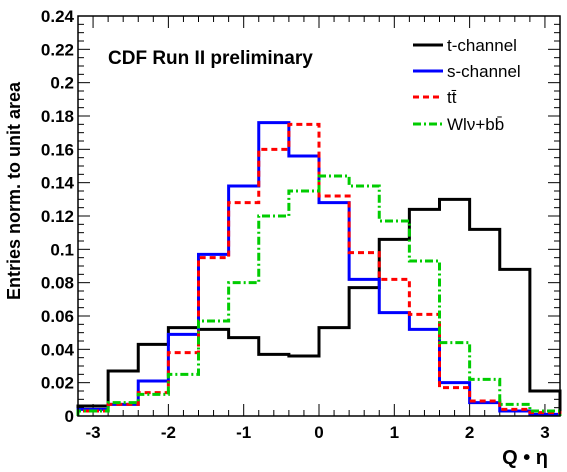 This screenshot has width=567, height=472. Describe the element at coordinates (57, 383) in the screenshot. I see `y-tick-label: 0.02` at that location.